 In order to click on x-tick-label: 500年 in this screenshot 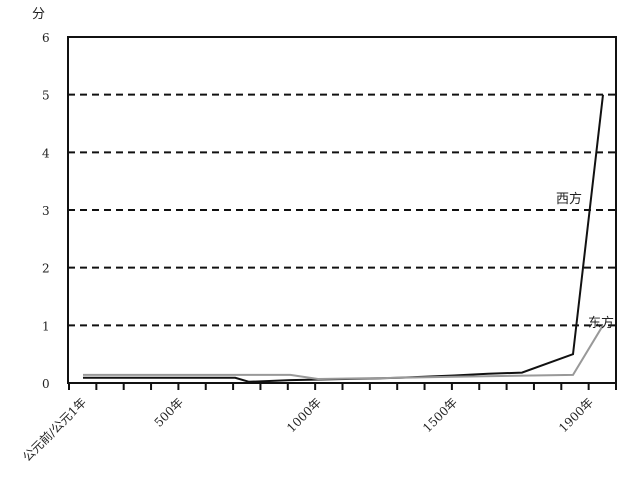, I will do `click(169, 412)`.